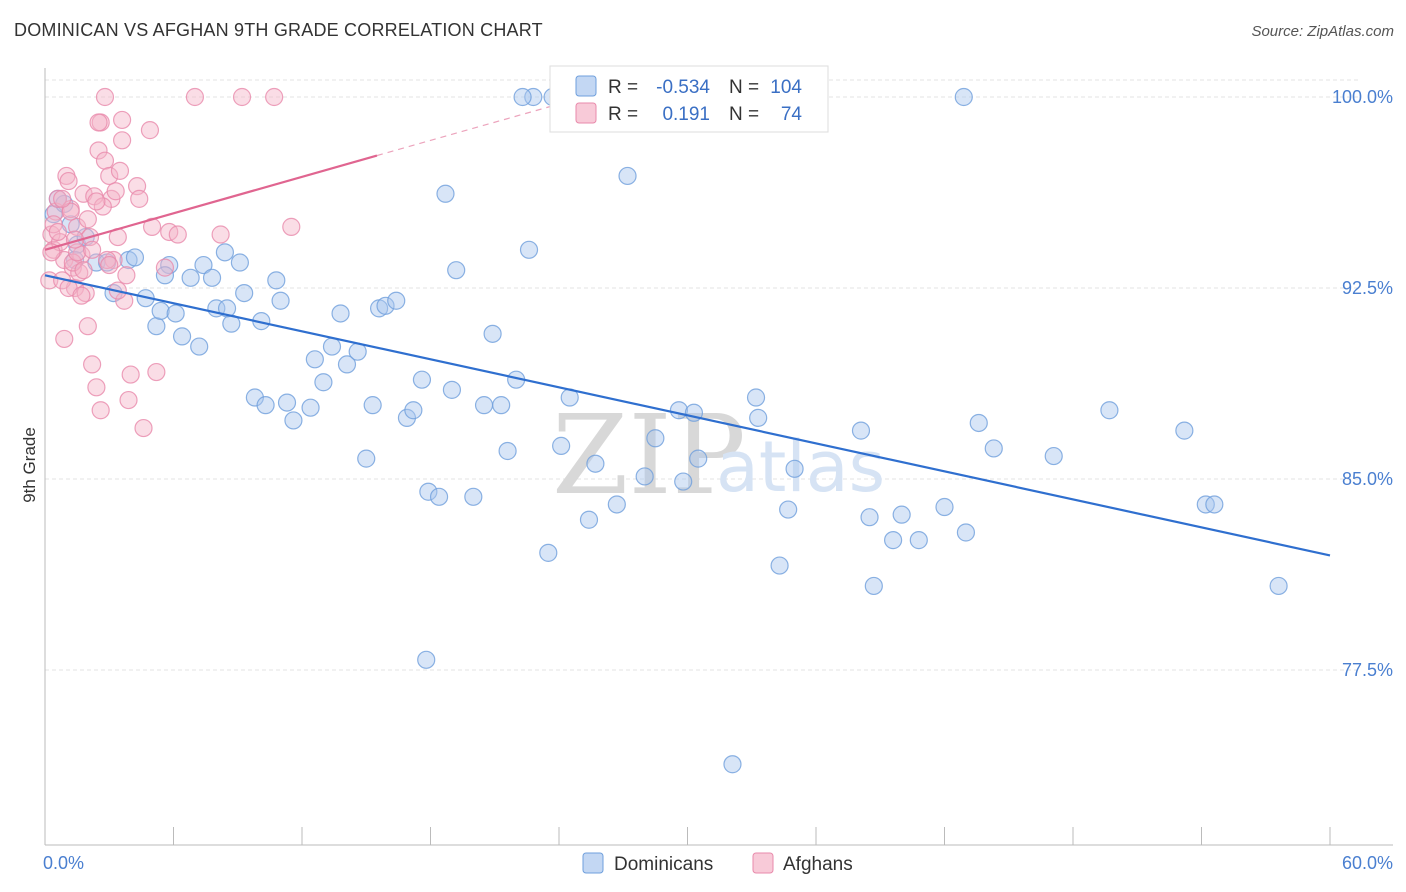 The width and height of the screenshot is (1406, 892). What do you see at coordinates (1362, 97) in the screenshot?
I see `y-tick-label: 100.0%` at bounding box center [1362, 97].